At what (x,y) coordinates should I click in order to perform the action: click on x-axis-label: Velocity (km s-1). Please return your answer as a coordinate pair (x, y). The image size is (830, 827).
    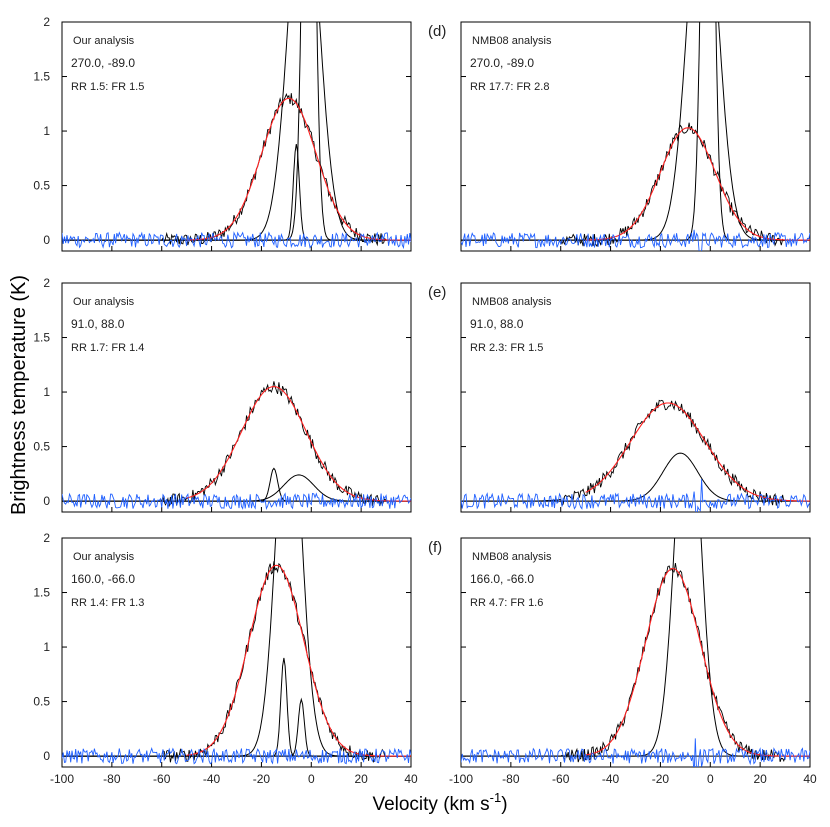
    Looking at the image, I should click on (439, 802).